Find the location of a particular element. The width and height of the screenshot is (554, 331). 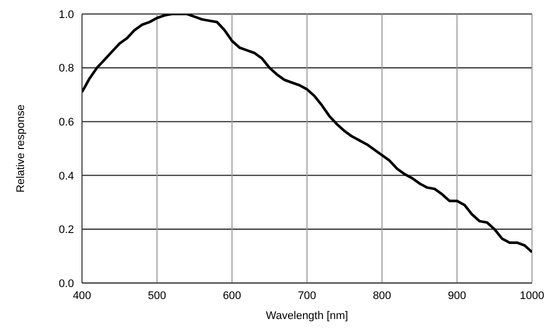

x-tick-label: 500 is located at coordinates (157, 296).